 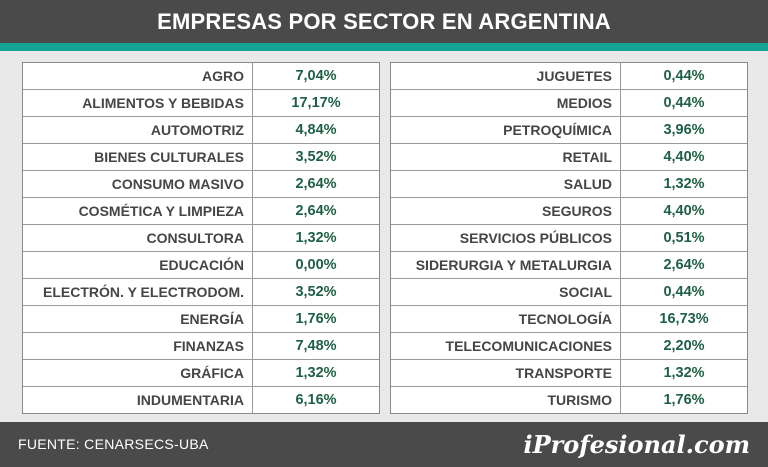 I want to click on table-row: TELECOMUNICACIONES 2,20%, so click(x=569, y=346).